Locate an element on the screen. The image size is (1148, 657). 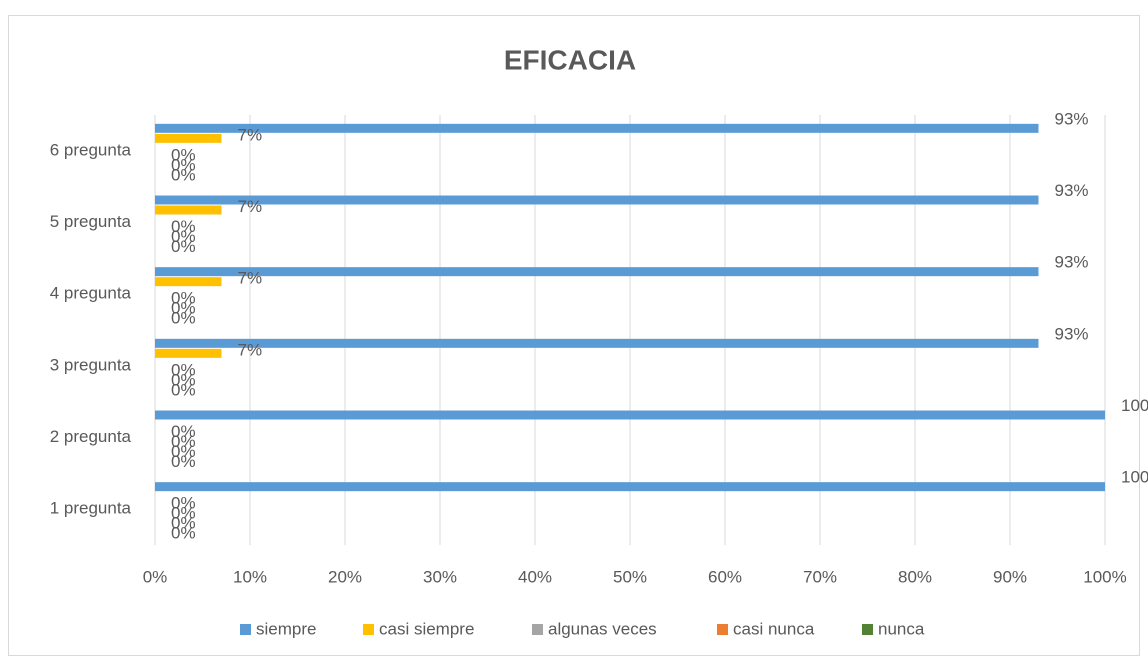
y-tick-label: 5 pregunta is located at coordinates (91, 221).